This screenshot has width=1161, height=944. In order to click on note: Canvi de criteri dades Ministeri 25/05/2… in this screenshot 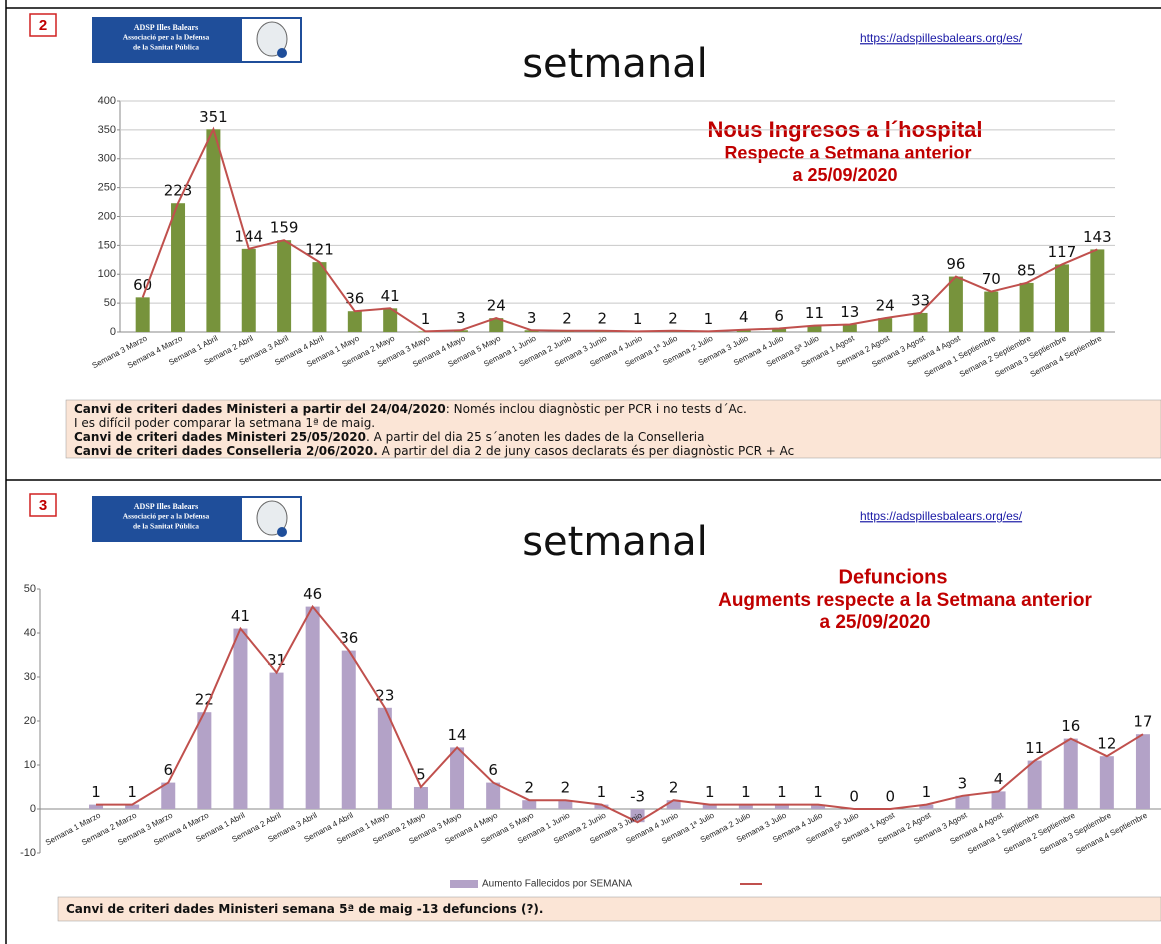, I will do `click(389, 437)`.